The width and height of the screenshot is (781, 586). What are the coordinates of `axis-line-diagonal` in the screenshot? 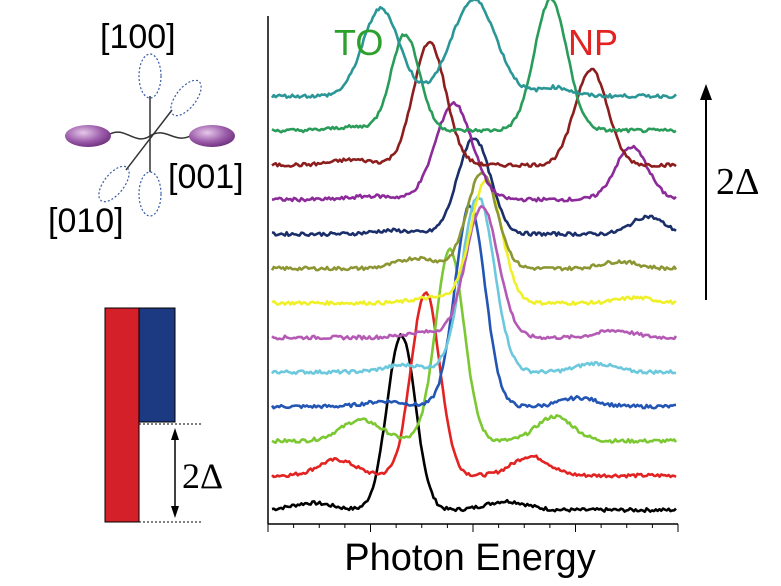 It's located at (149, 140).